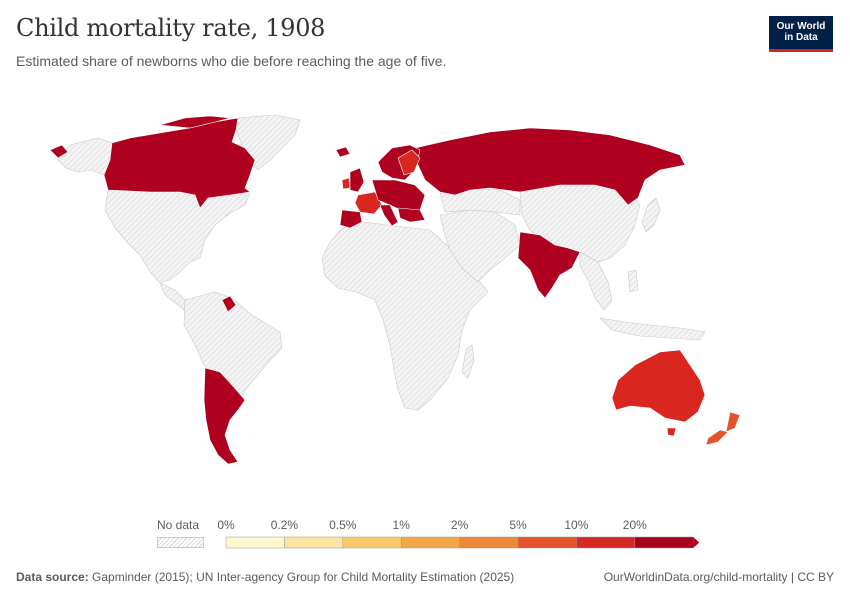  Describe the element at coordinates (717, 437) in the screenshot. I see `region-new-zealand-south` at that location.